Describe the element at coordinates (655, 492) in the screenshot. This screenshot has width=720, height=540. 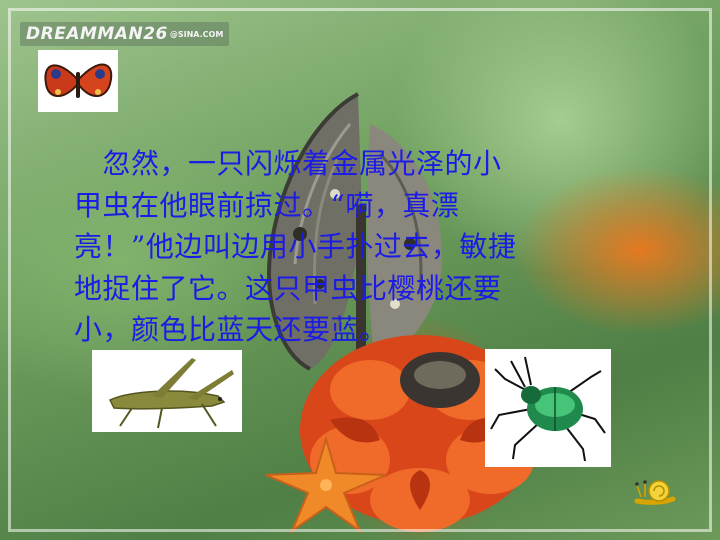
I see `snail-icon` at that location.